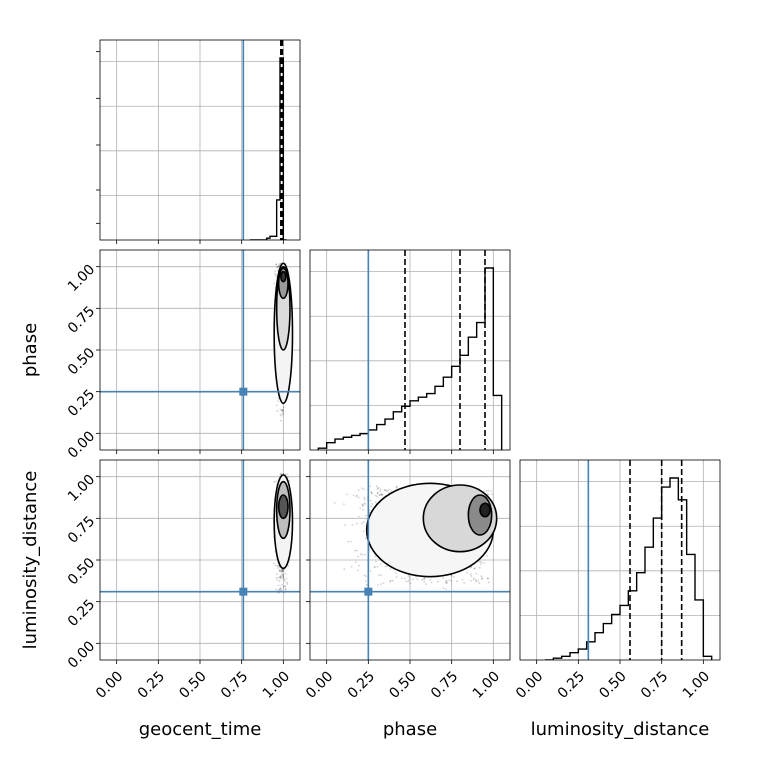  I want to click on joint-phase-vs-geocent_time: 0.00 0.25 0.50 0.75 1.00, so click(183, 355).